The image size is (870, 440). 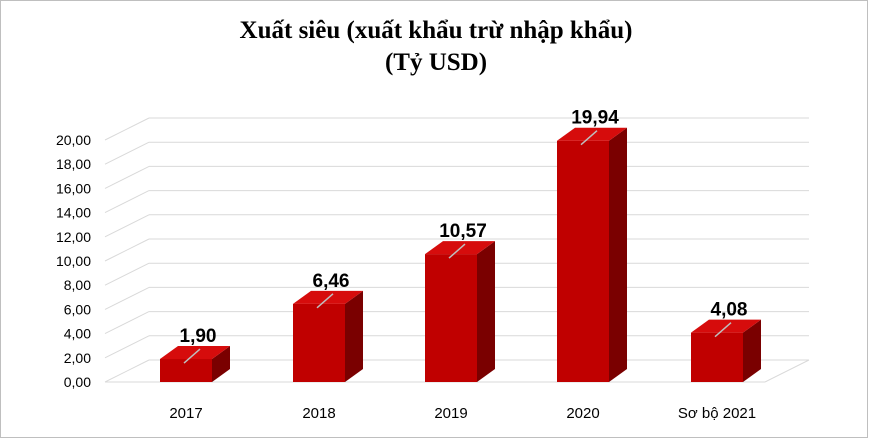 What do you see at coordinates (450, 413) in the screenshot?
I see `x-tick-label: 2019` at bounding box center [450, 413].